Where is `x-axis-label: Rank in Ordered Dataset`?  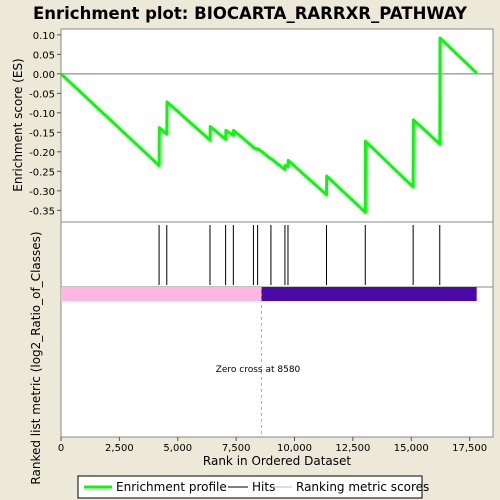
x-axis-label: Rank in Ordered Dataset is located at coordinates (277, 461).